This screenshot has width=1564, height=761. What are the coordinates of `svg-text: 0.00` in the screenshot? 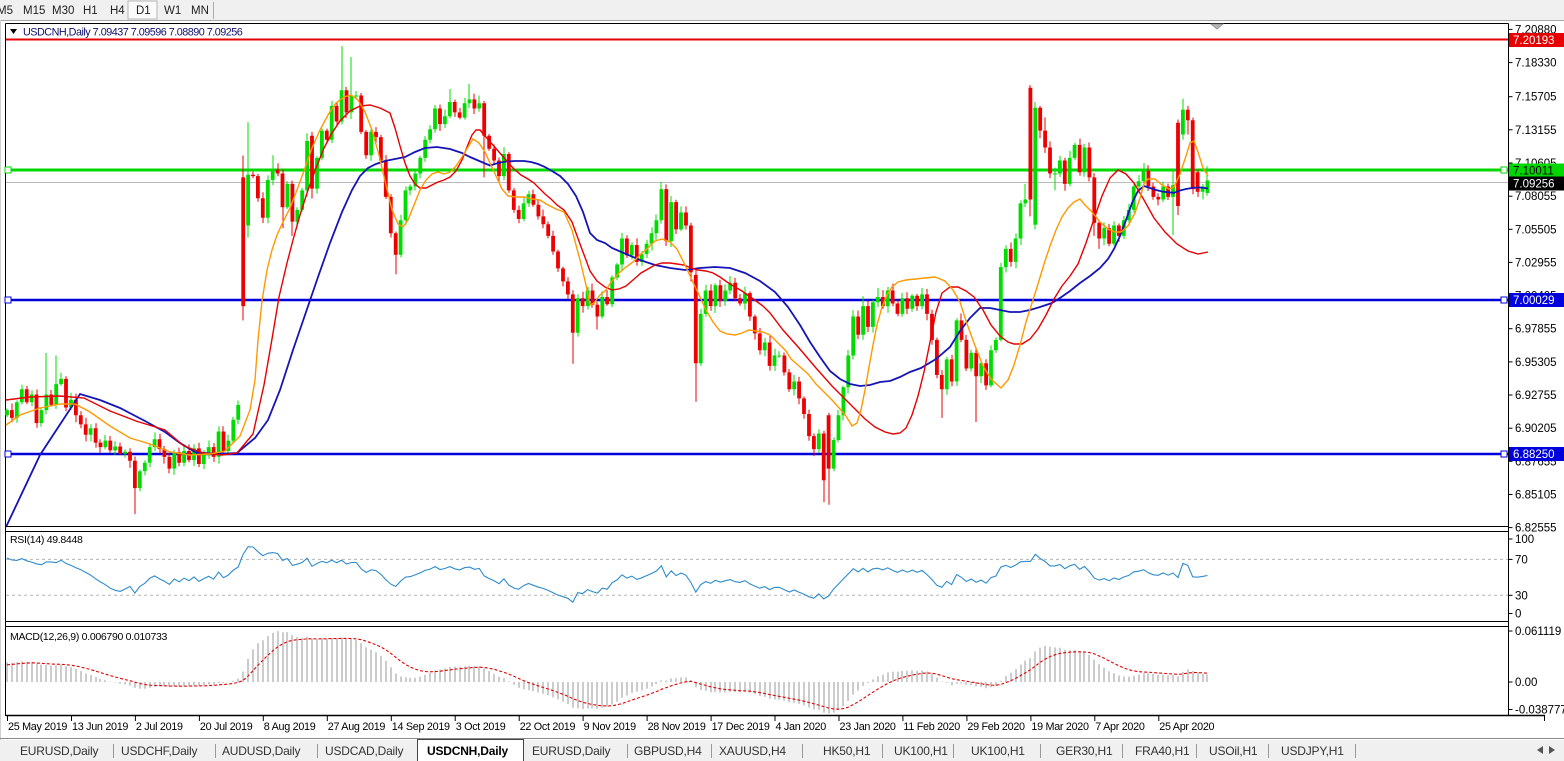 It's located at (1526, 683).